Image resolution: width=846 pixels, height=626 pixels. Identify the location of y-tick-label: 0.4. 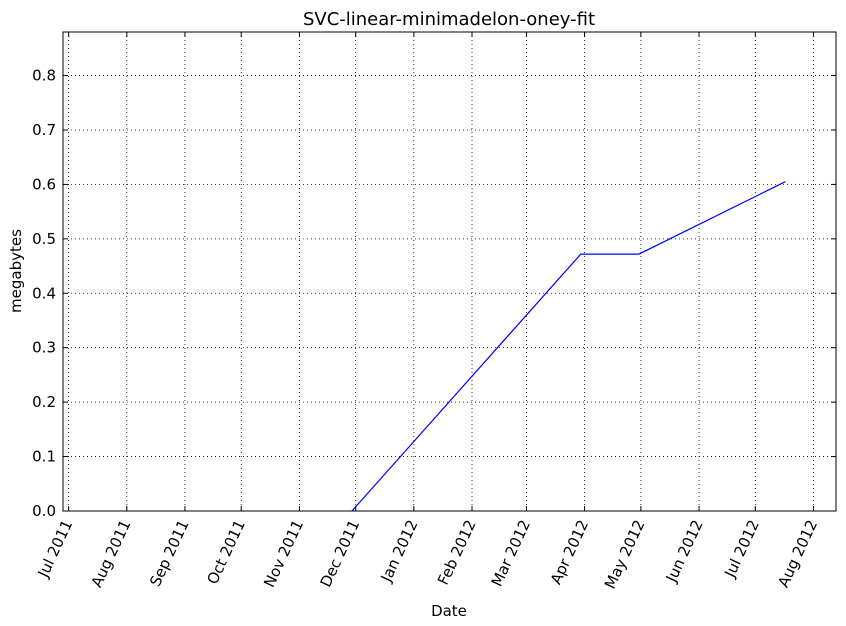
(44, 293).